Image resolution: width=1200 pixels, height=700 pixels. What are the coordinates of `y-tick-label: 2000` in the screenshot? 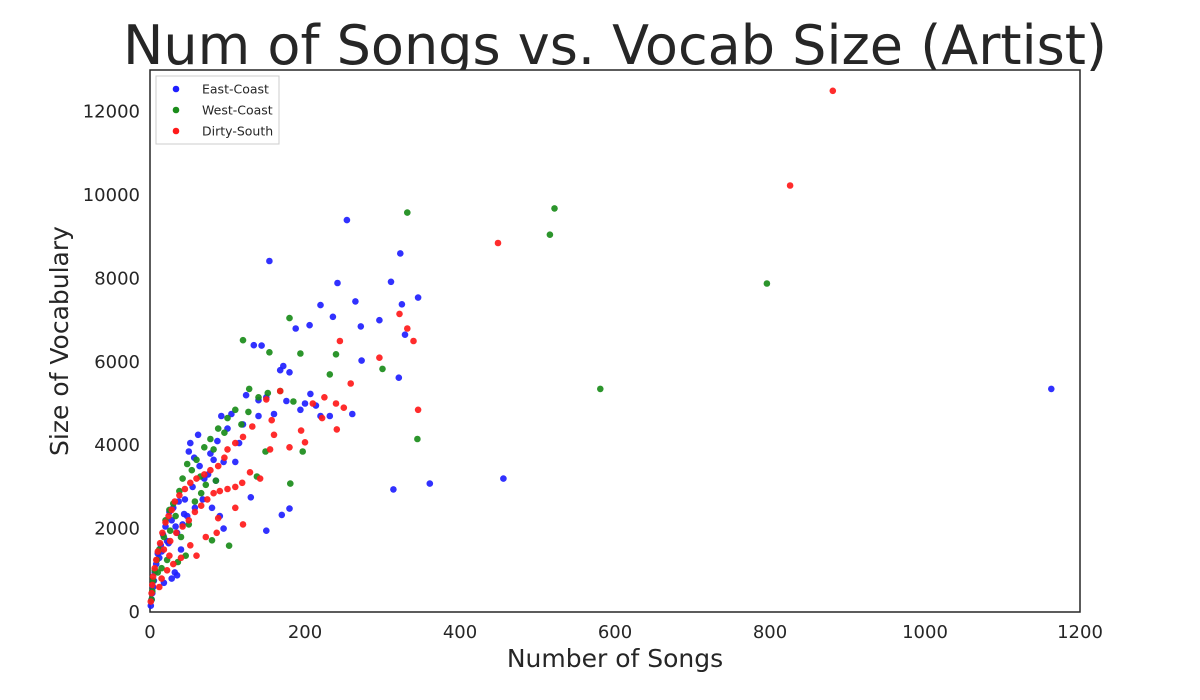 It's located at (117, 529).